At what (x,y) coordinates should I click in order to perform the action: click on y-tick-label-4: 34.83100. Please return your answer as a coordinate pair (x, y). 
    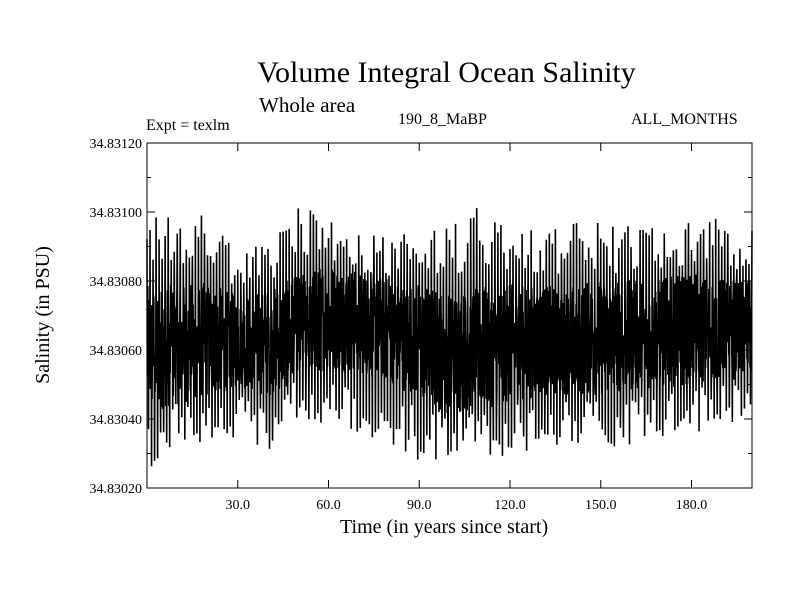
    Looking at the image, I should click on (116, 213).